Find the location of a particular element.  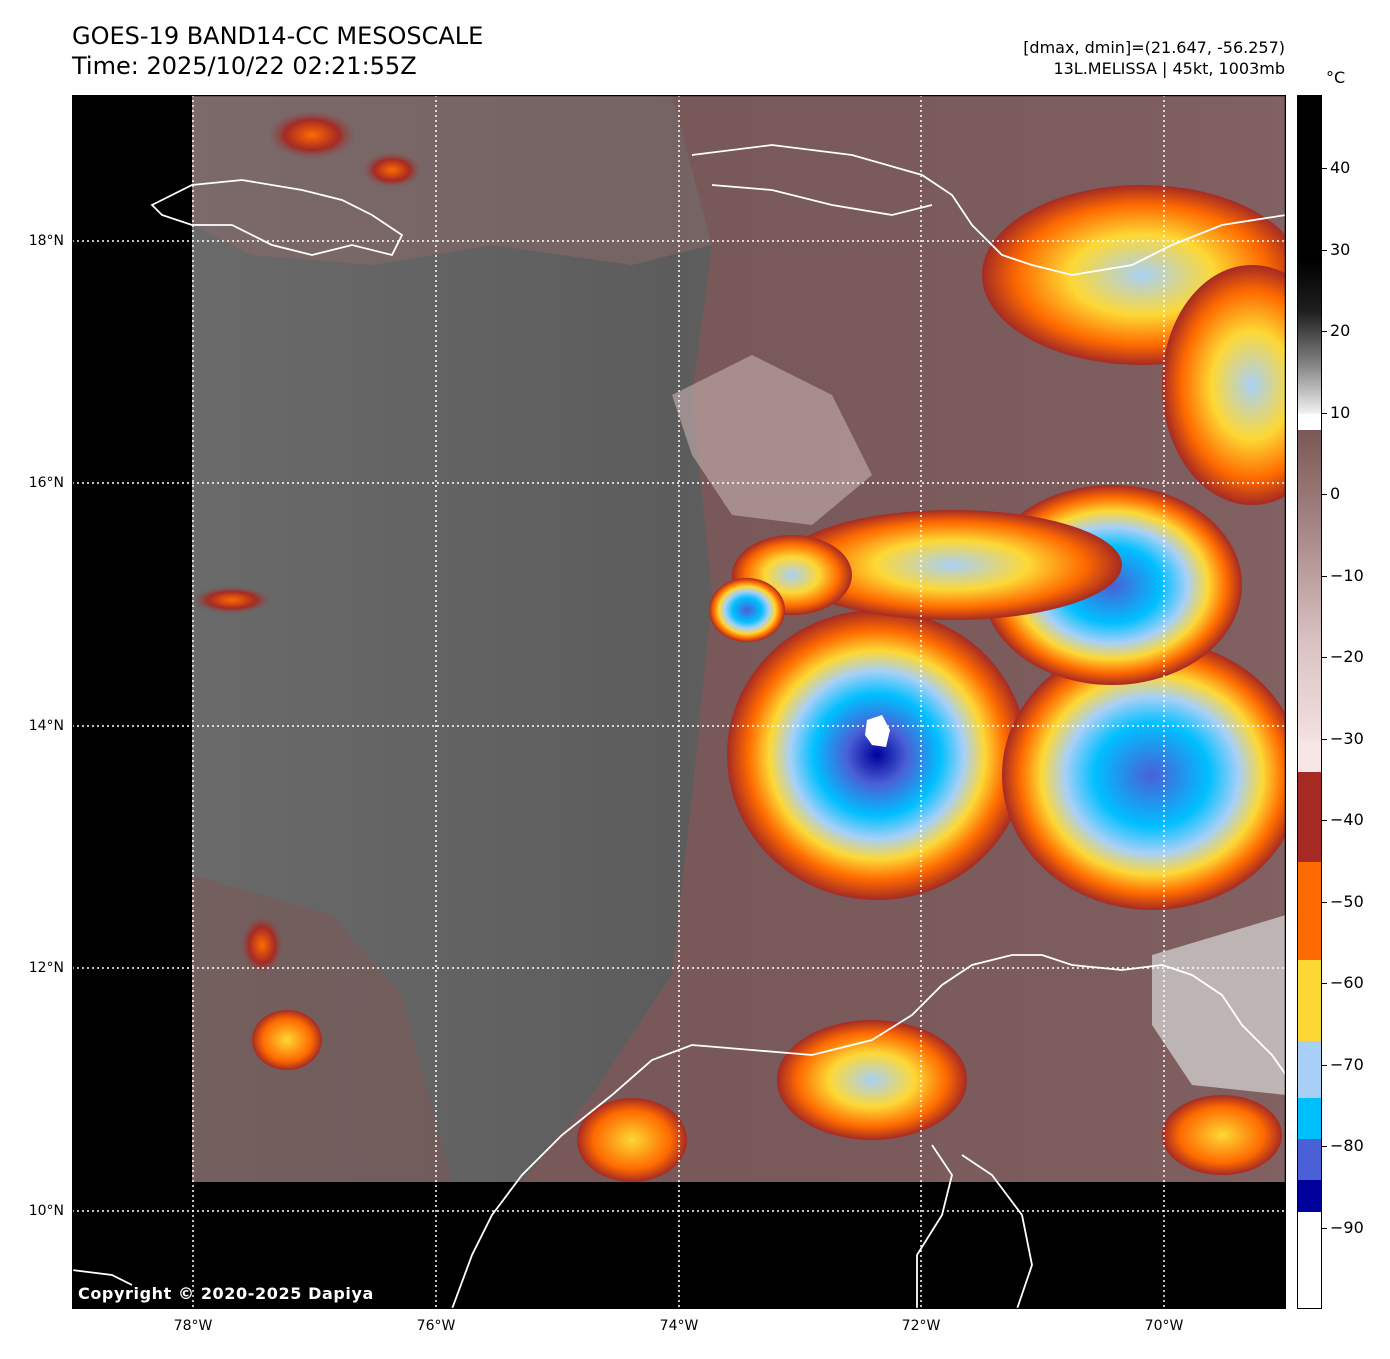

lat-label-10n: 10°N is located at coordinates (46, 1211).